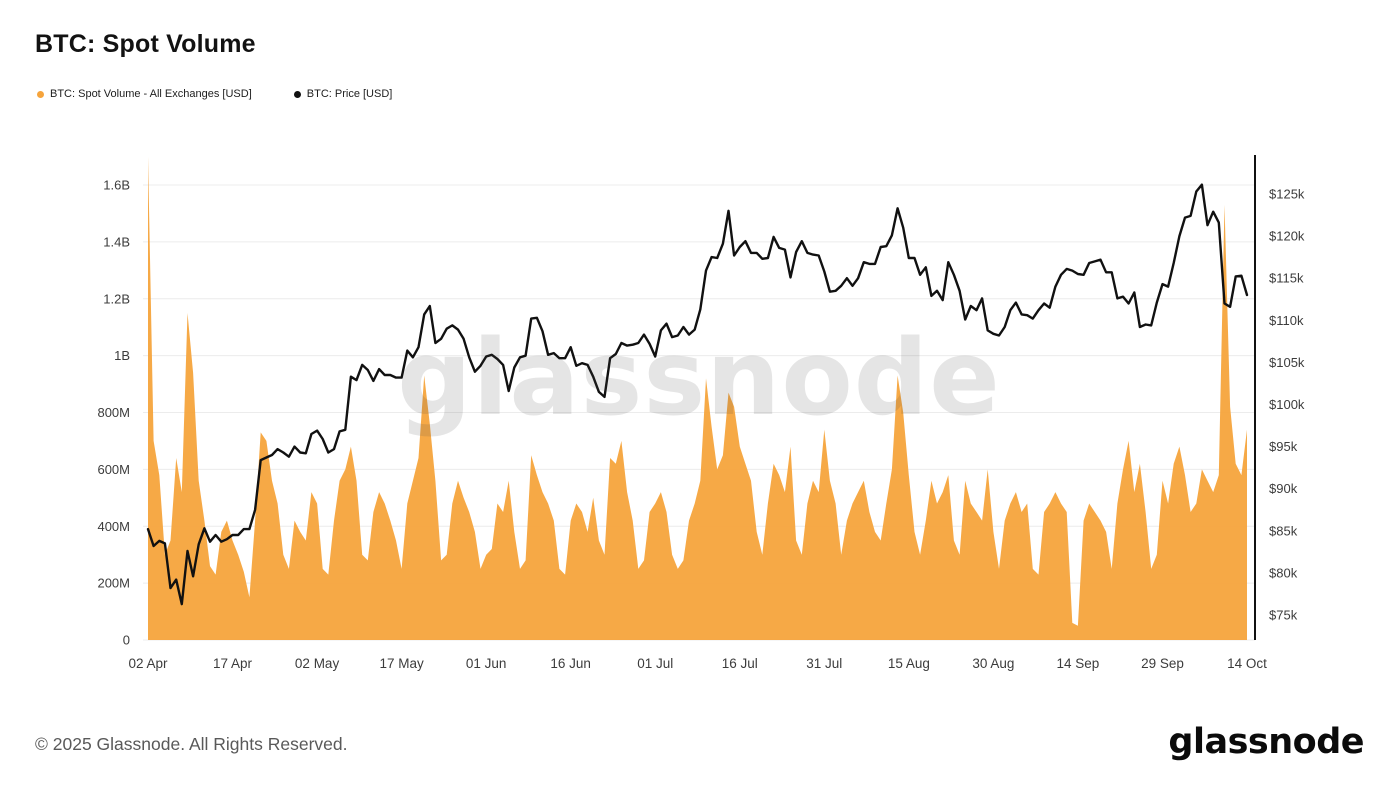 The image size is (1400, 787). What do you see at coordinates (909, 663) in the screenshot?
I see `x-axis-label: 15 Aug` at bounding box center [909, 663].